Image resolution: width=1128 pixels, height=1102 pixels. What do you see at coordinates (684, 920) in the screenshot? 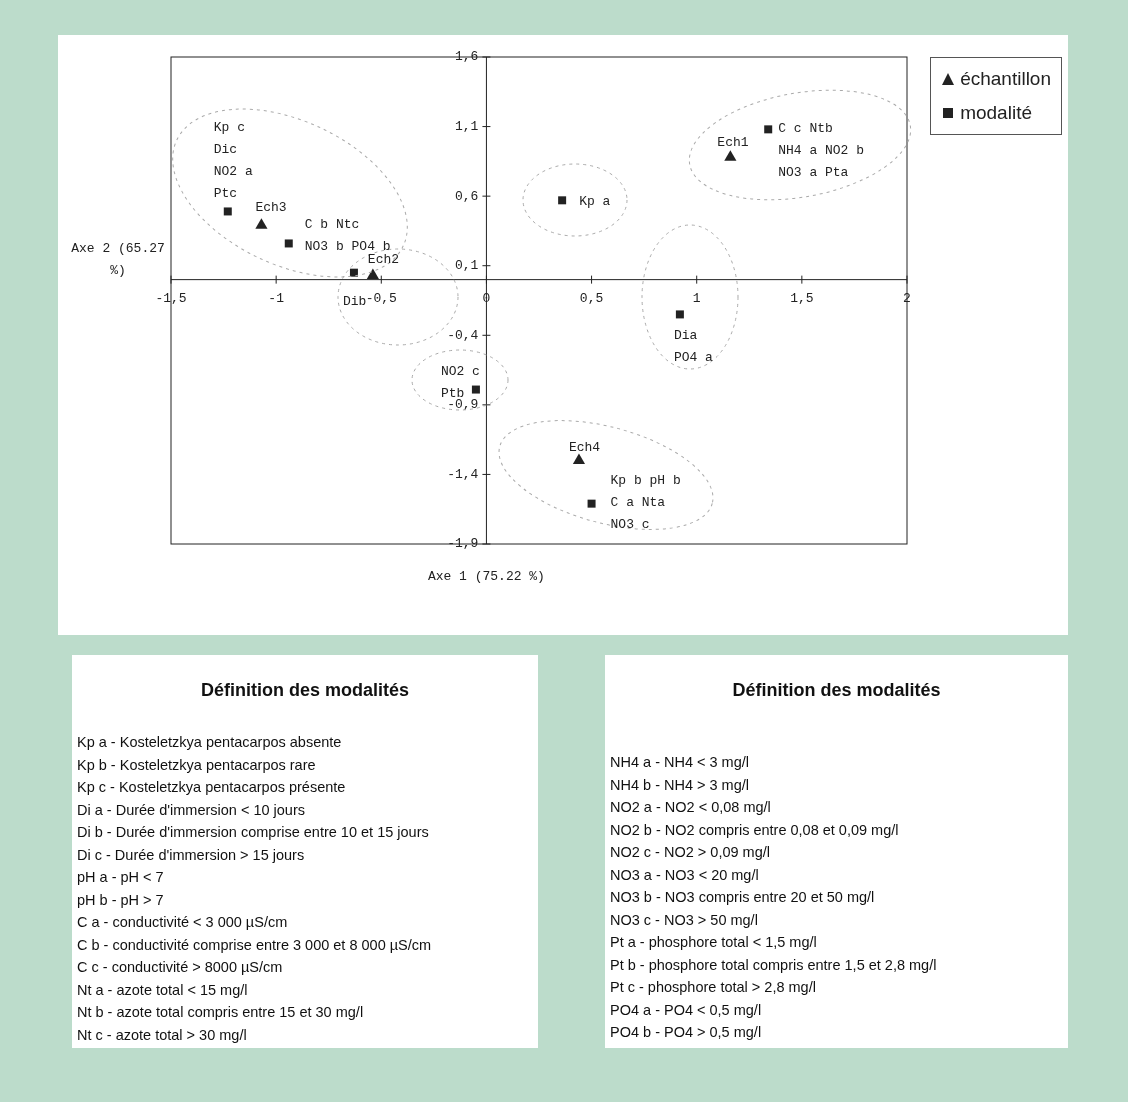
I see `text: NO3 c - NO3 > 50 mg/l` at bounding box center [684, 920].